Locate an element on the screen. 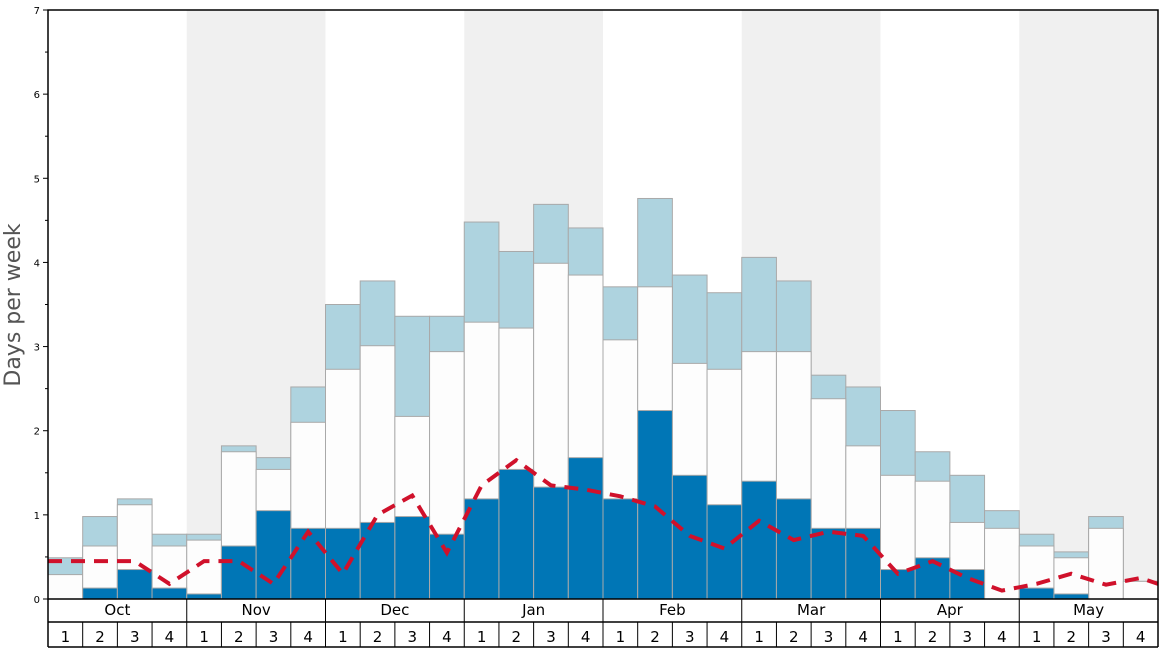  month-label-apr: Apr is located at coordinates (950, 610).